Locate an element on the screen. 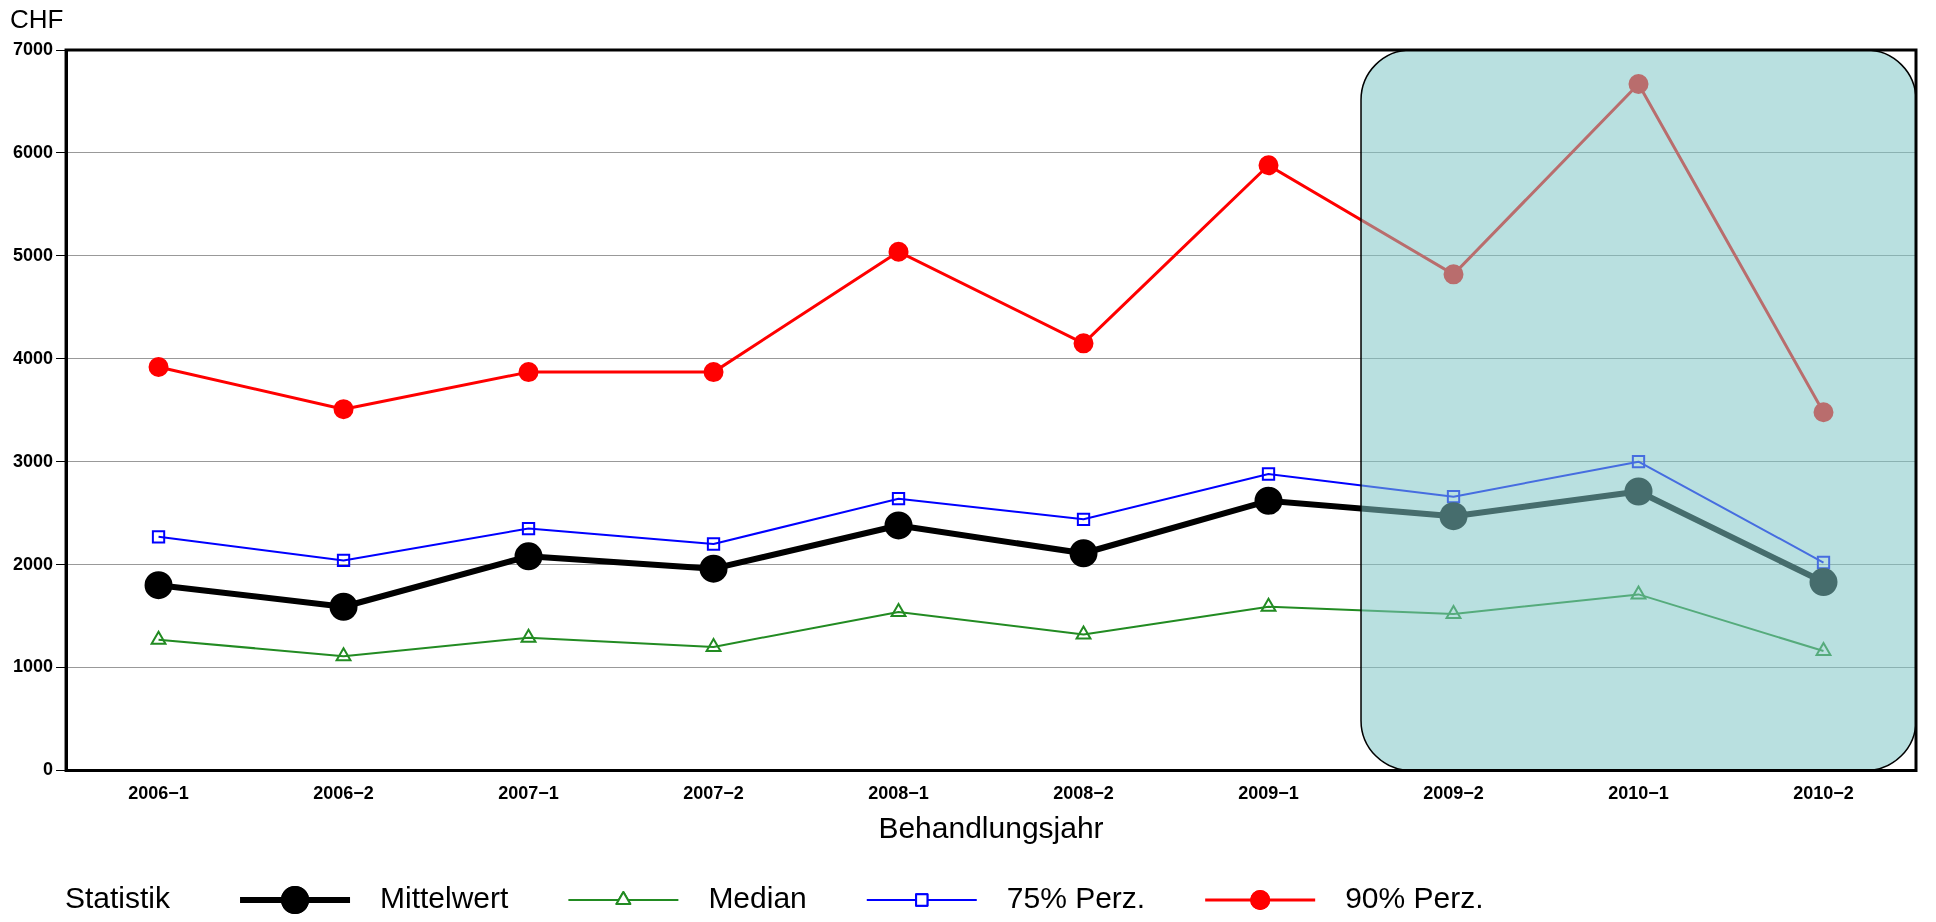 The height and width of the screenshot is (922, 1936). legend-label: 75% Perz. is located at coordinates (1076, 898).